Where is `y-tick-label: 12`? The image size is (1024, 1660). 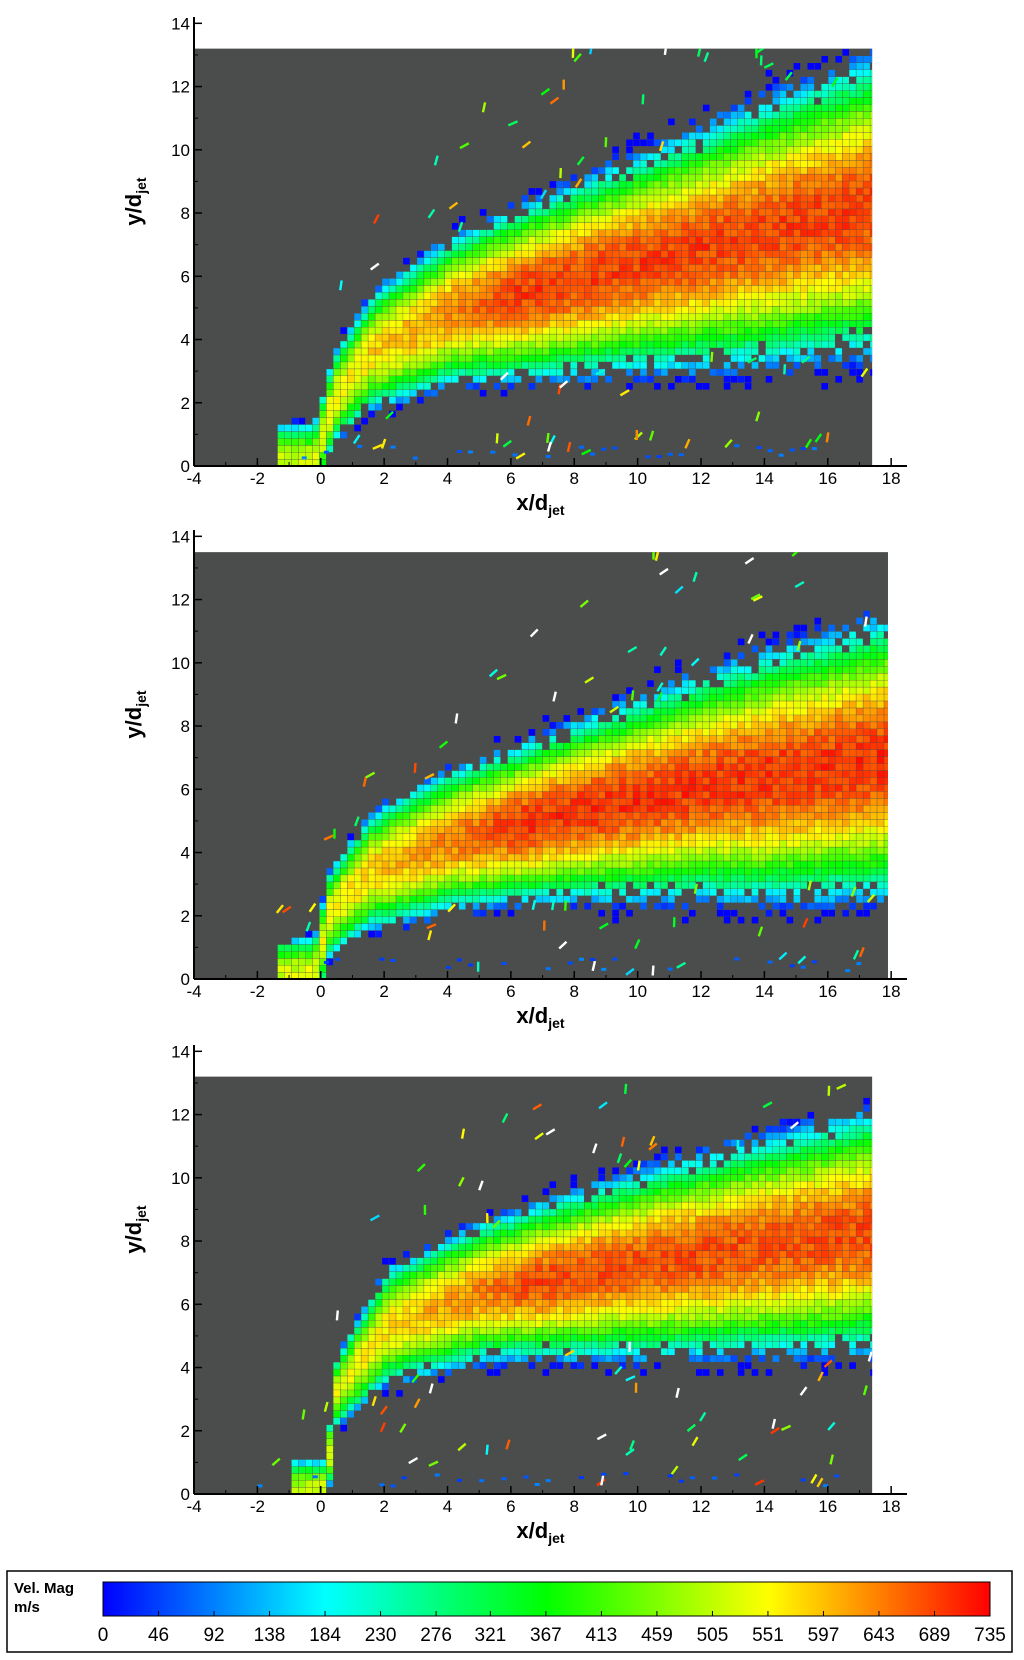 y-tick-label: 12 is located at coordinates (180, 600).